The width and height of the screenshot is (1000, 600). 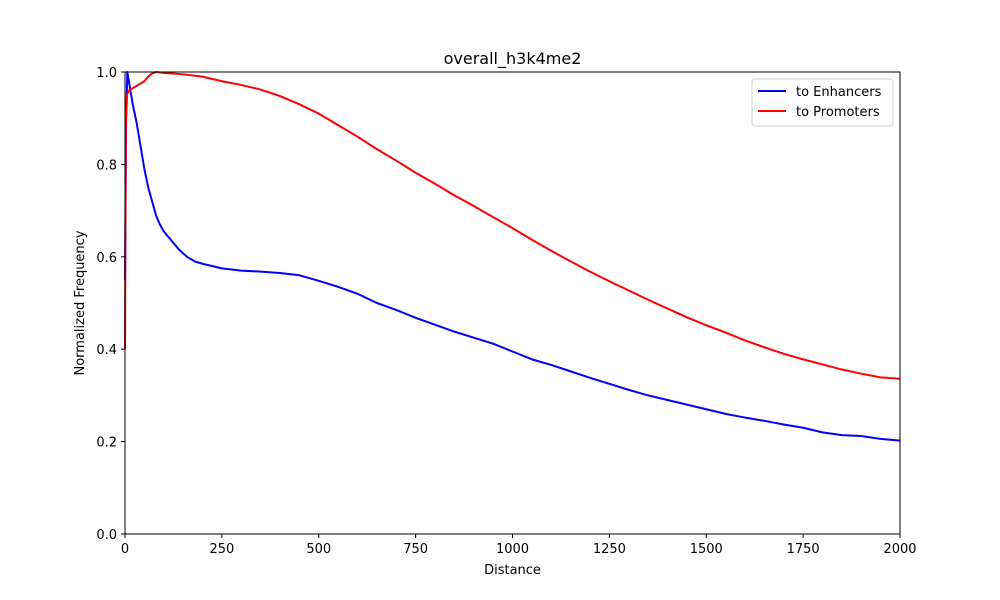 What do you see at coordinates (106, 258) in the screenshot?
I see `y-tick-label: 0.6` at bounding box center [106, 258].